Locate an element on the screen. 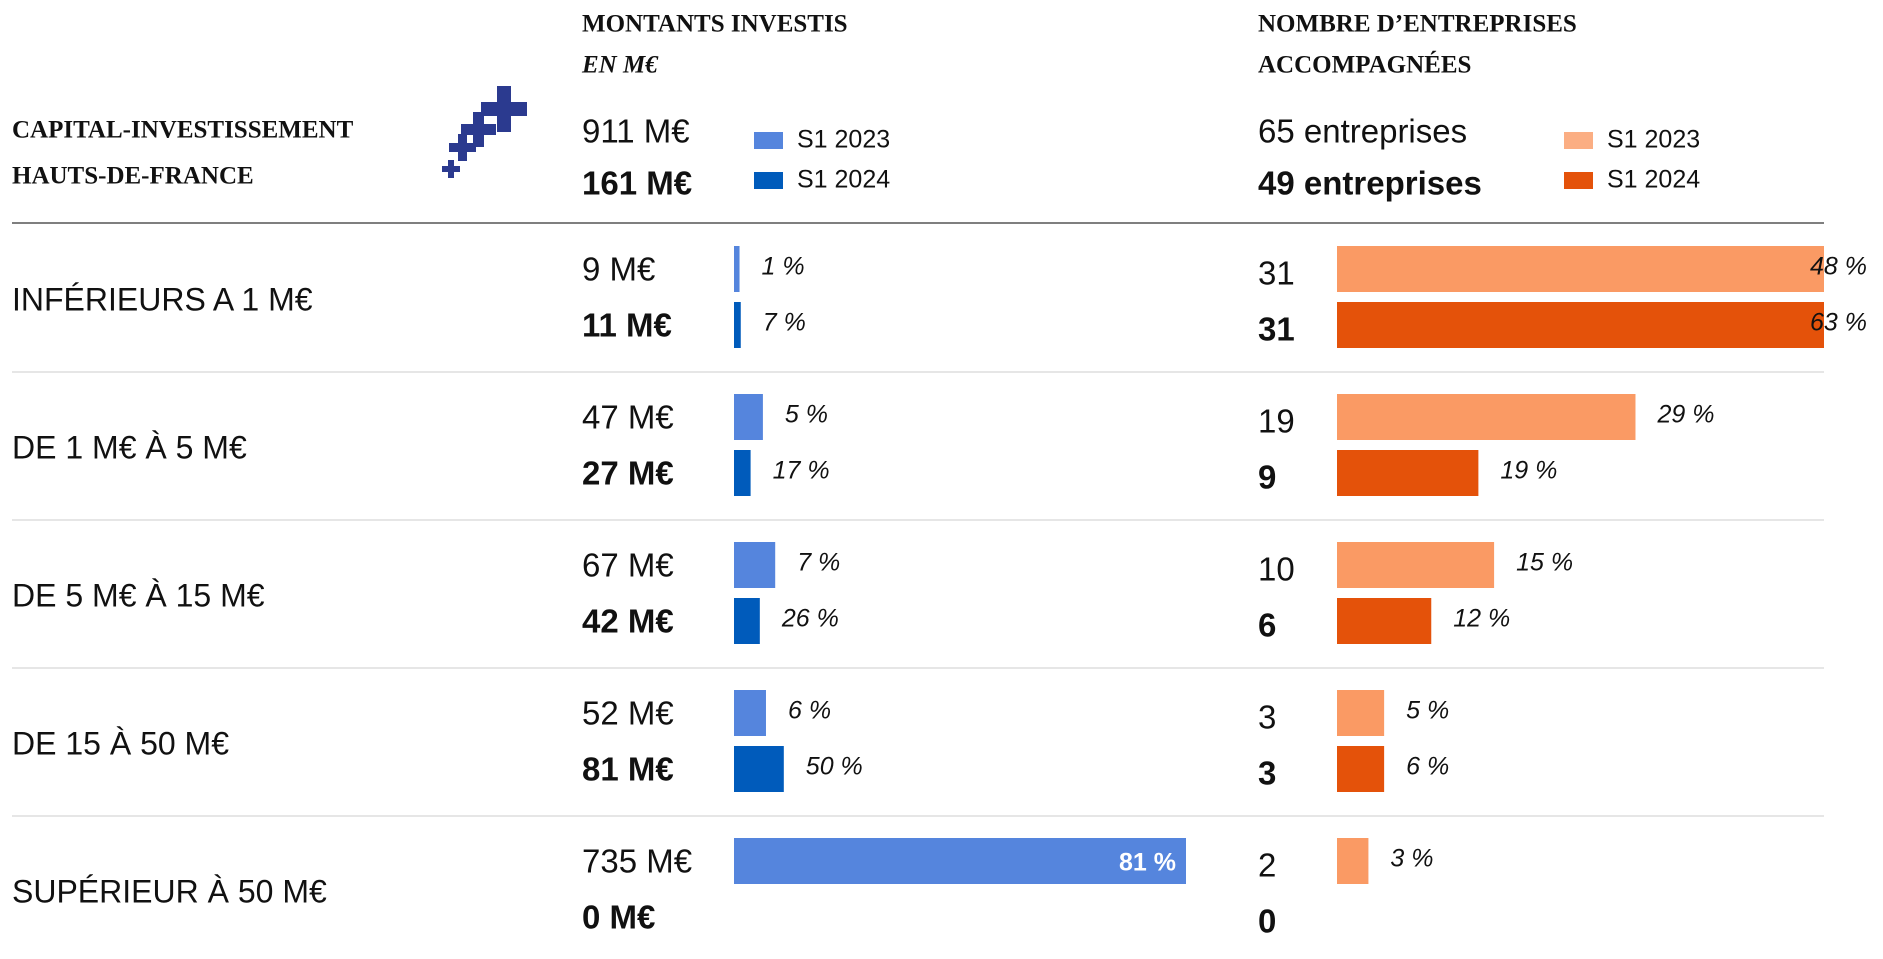  count-share: 6 % is located at coordinates (1427, 767).